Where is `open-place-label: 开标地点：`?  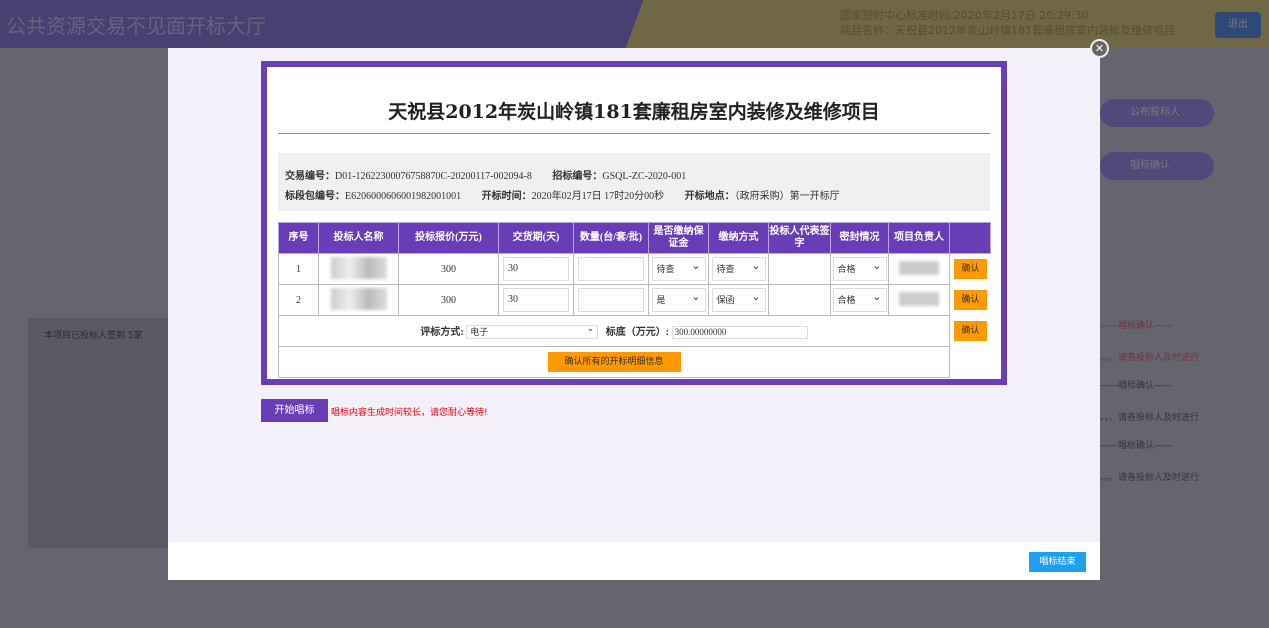
open-place-label: 开标地点： is located at coordinates (709, 196).